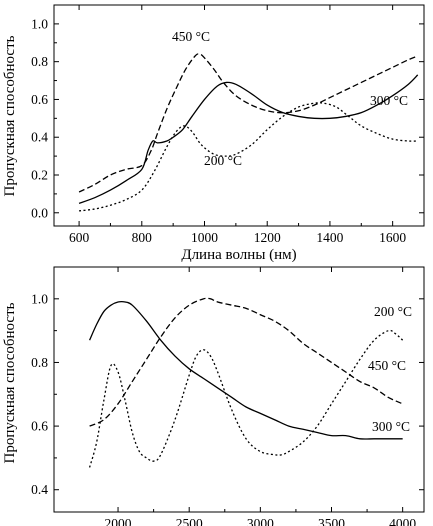  Describe the element at coordinates (118, 521) in the screenshot. I see `x-tick-label: 2000` at that location.